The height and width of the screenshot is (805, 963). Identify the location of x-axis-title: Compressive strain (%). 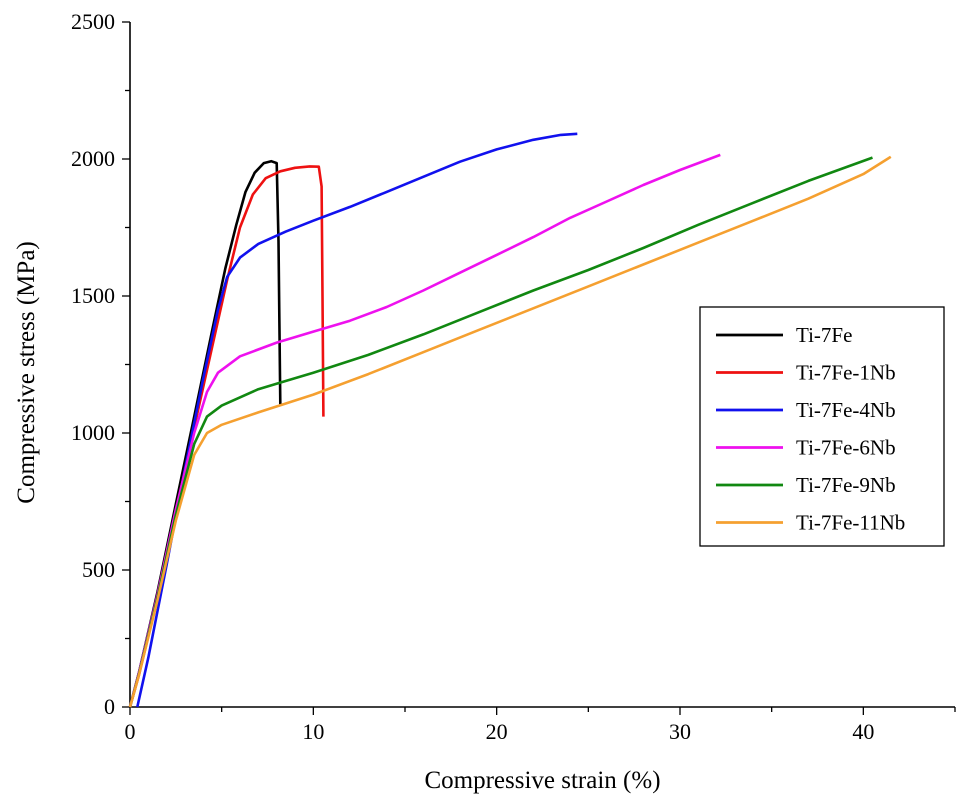
(542, 780).